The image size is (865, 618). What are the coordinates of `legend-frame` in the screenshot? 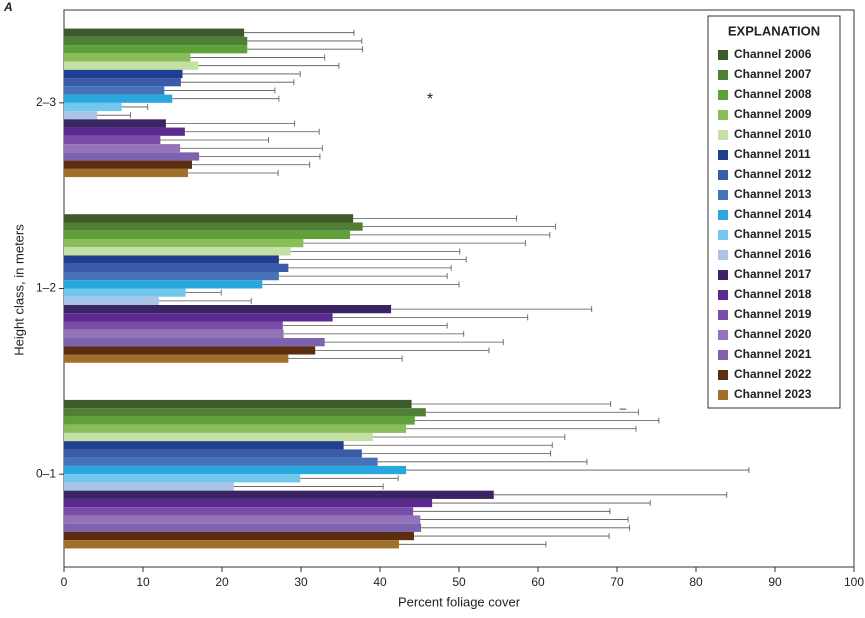 It's located at (774, 212).